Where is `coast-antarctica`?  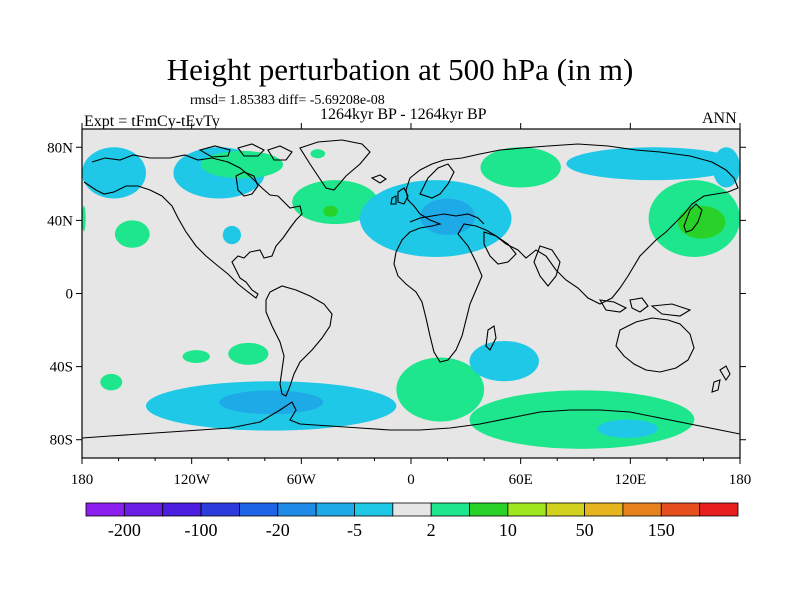
coast-antarctica is located at coordinates (411, 420).